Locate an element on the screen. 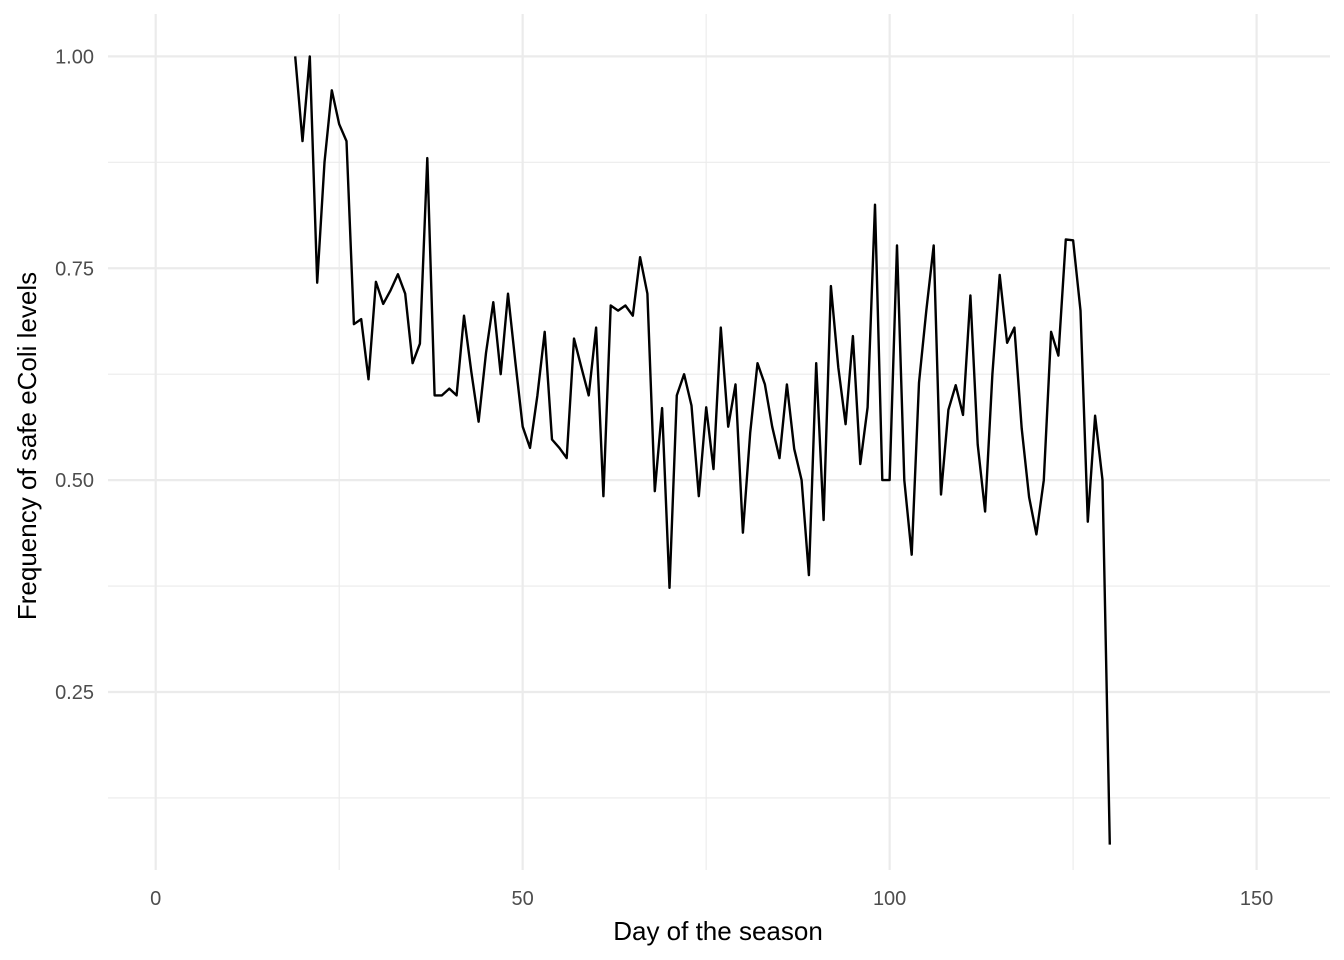 Image resolution: width=1344 pixels, height=960 pixels. x-tick-label: 150 is located at coordinates (1256, 899).